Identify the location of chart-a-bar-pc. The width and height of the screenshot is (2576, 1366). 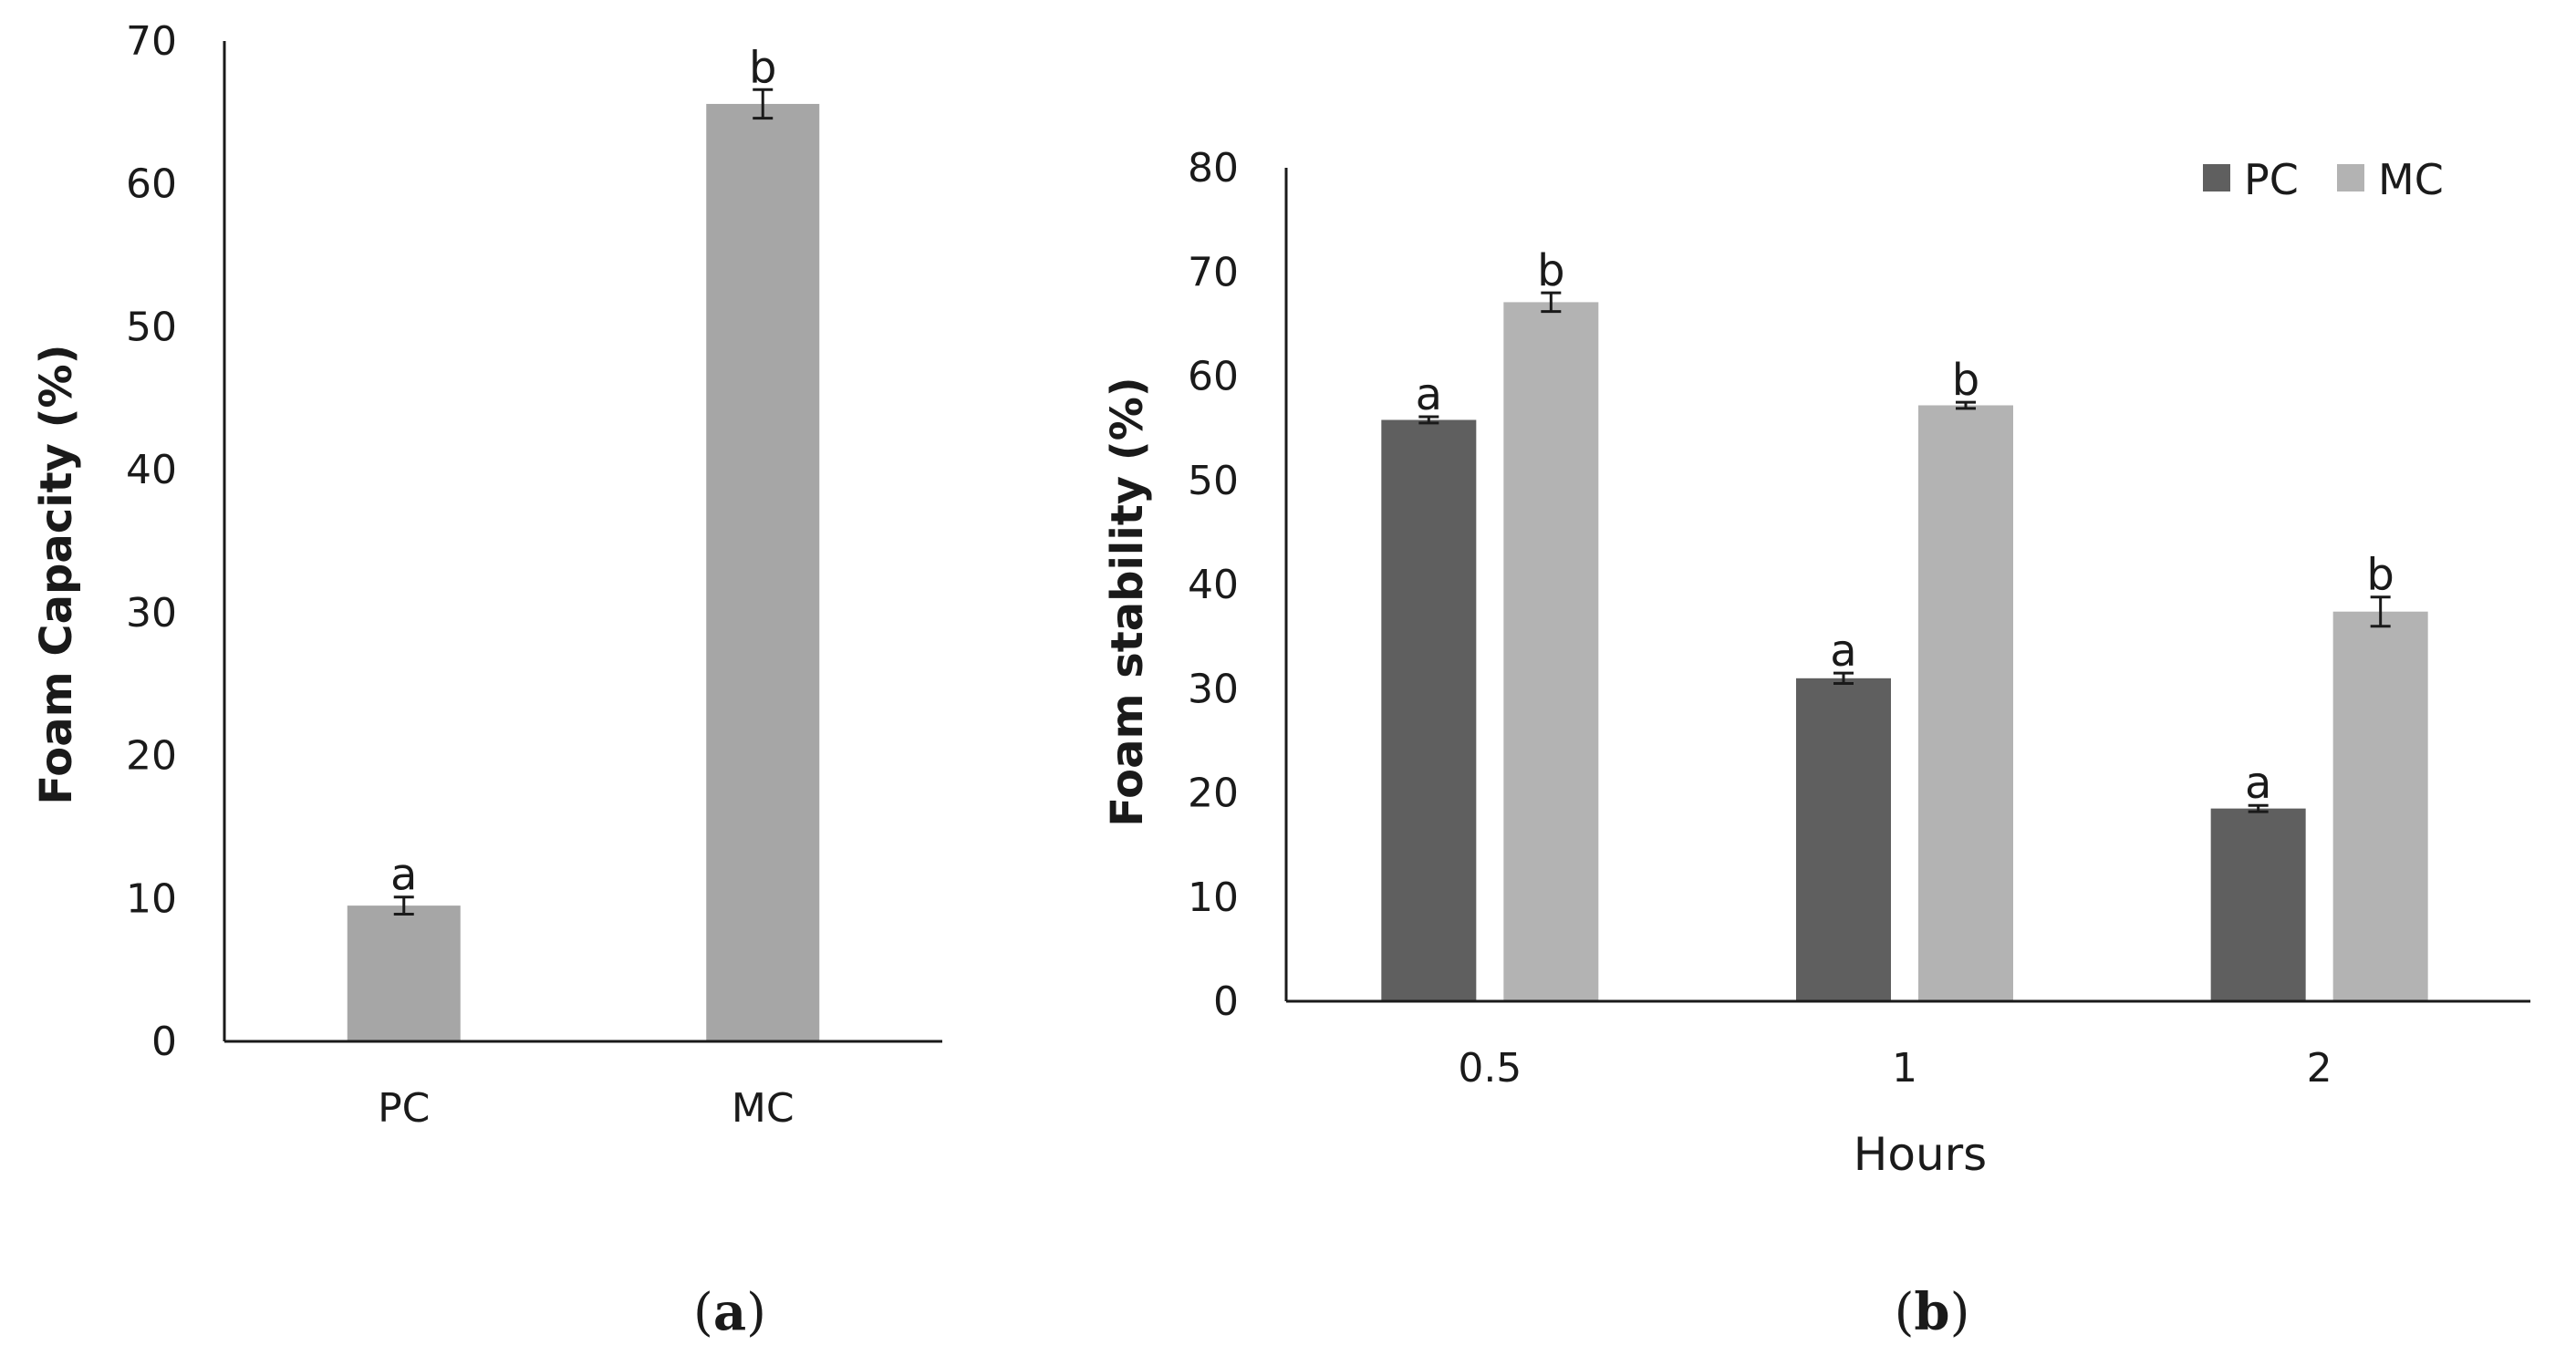
(404, 973).